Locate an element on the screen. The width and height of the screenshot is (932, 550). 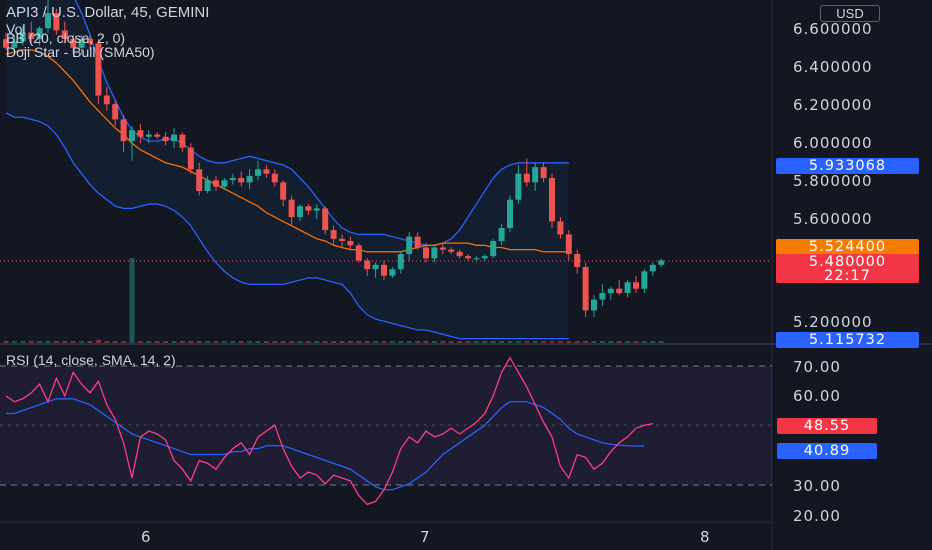
symbol-title: API3 / U.S. Dollar, 45, GEMINI is located at coordinates (108, 12).